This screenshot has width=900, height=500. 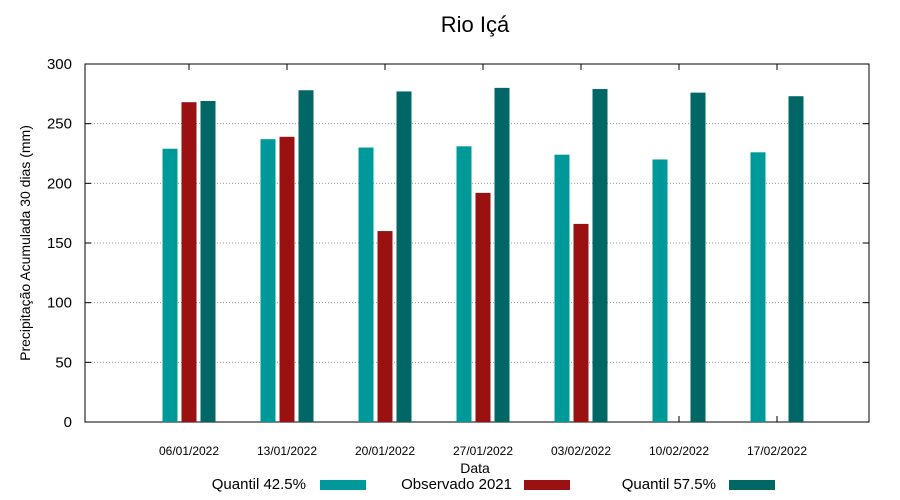 I want to click on y-axis-label: Precipitação Acumulada 30 dias (mm), so click(x=25, y=243).